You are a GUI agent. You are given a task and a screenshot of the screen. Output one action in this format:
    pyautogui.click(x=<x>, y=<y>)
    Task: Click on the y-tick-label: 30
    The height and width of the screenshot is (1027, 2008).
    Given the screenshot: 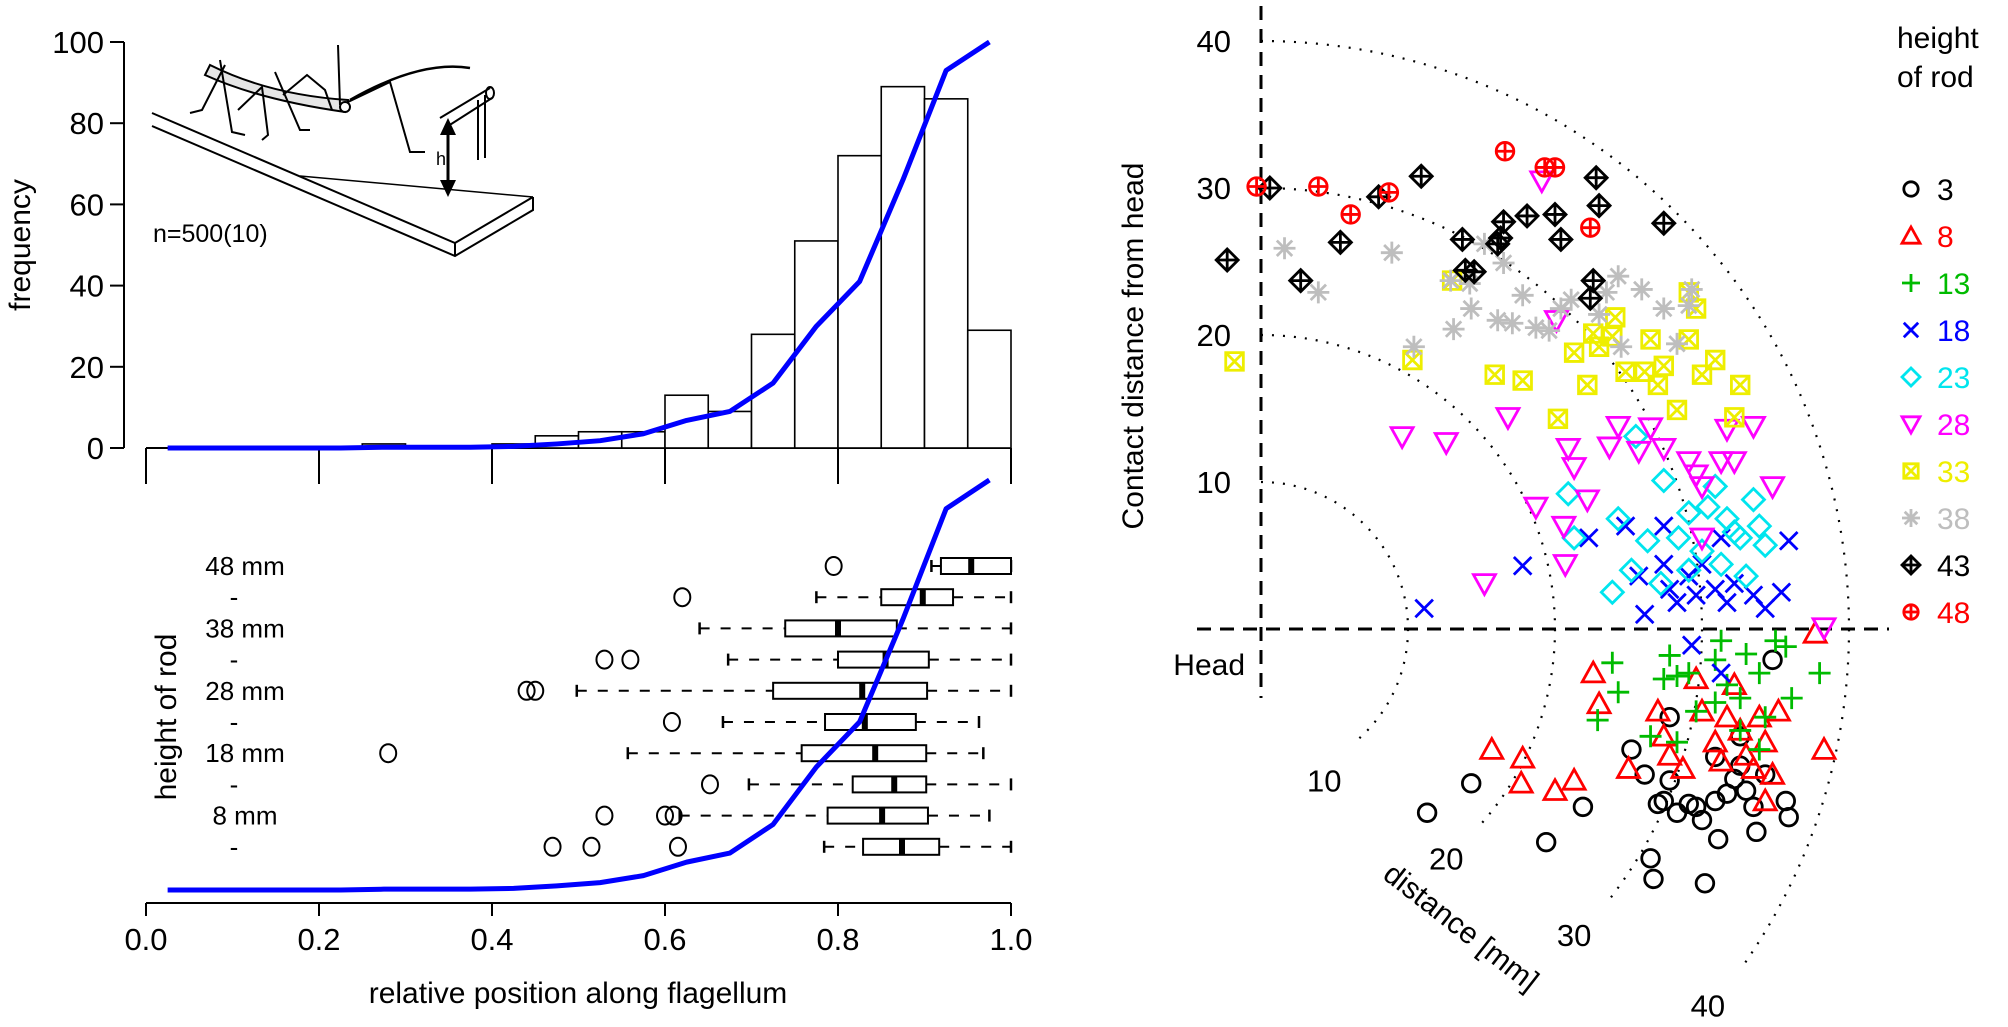 What is the action you would take?
    pyautogui.click(x=1214, y=188)
    